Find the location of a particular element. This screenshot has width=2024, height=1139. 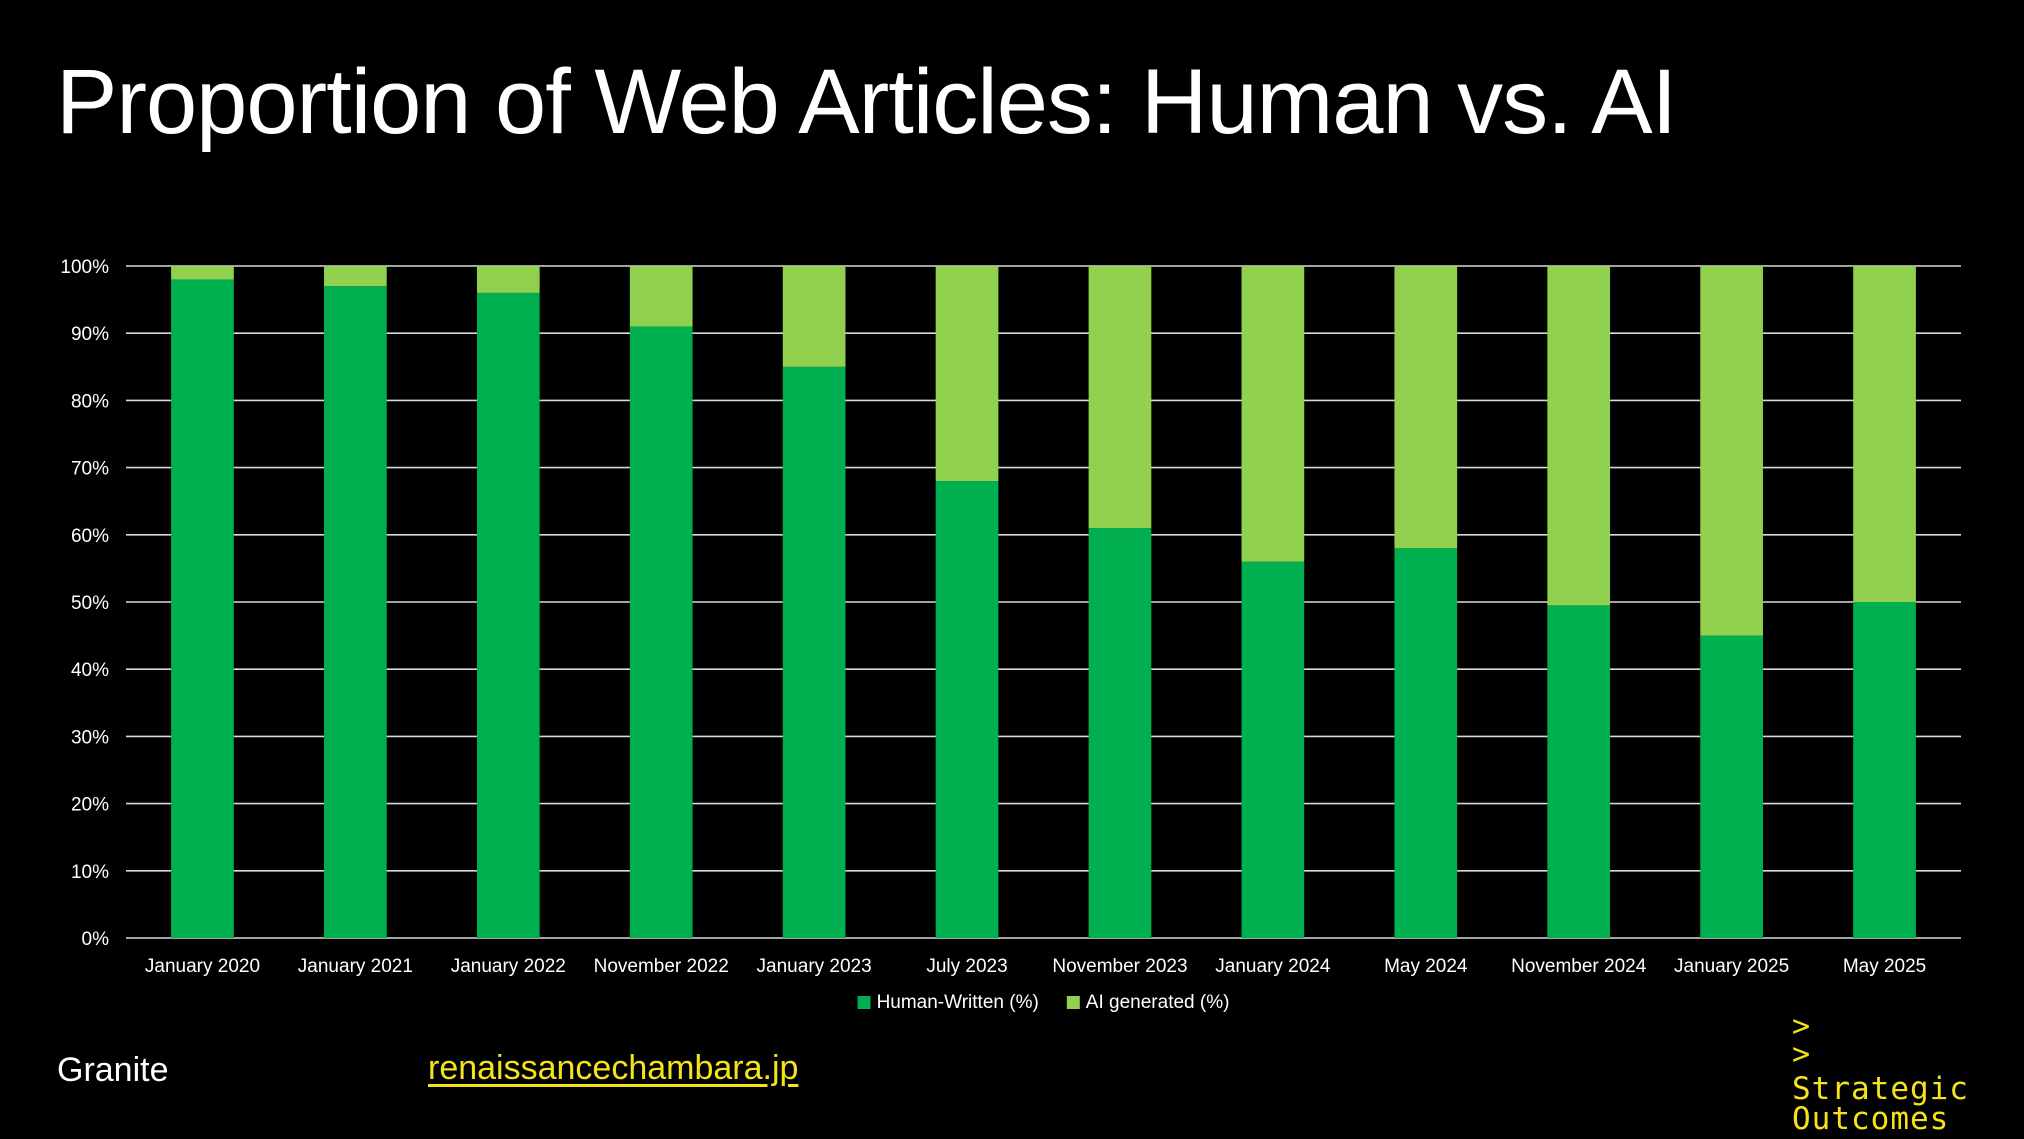

y-tick-label: 80% is located at coordinates (90, 401).